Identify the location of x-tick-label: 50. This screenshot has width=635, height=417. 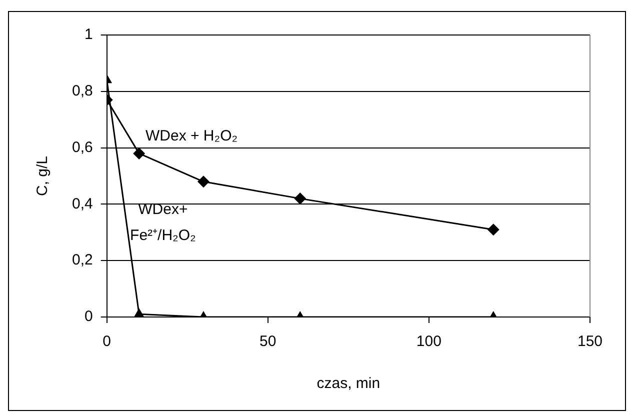
(268, 341).